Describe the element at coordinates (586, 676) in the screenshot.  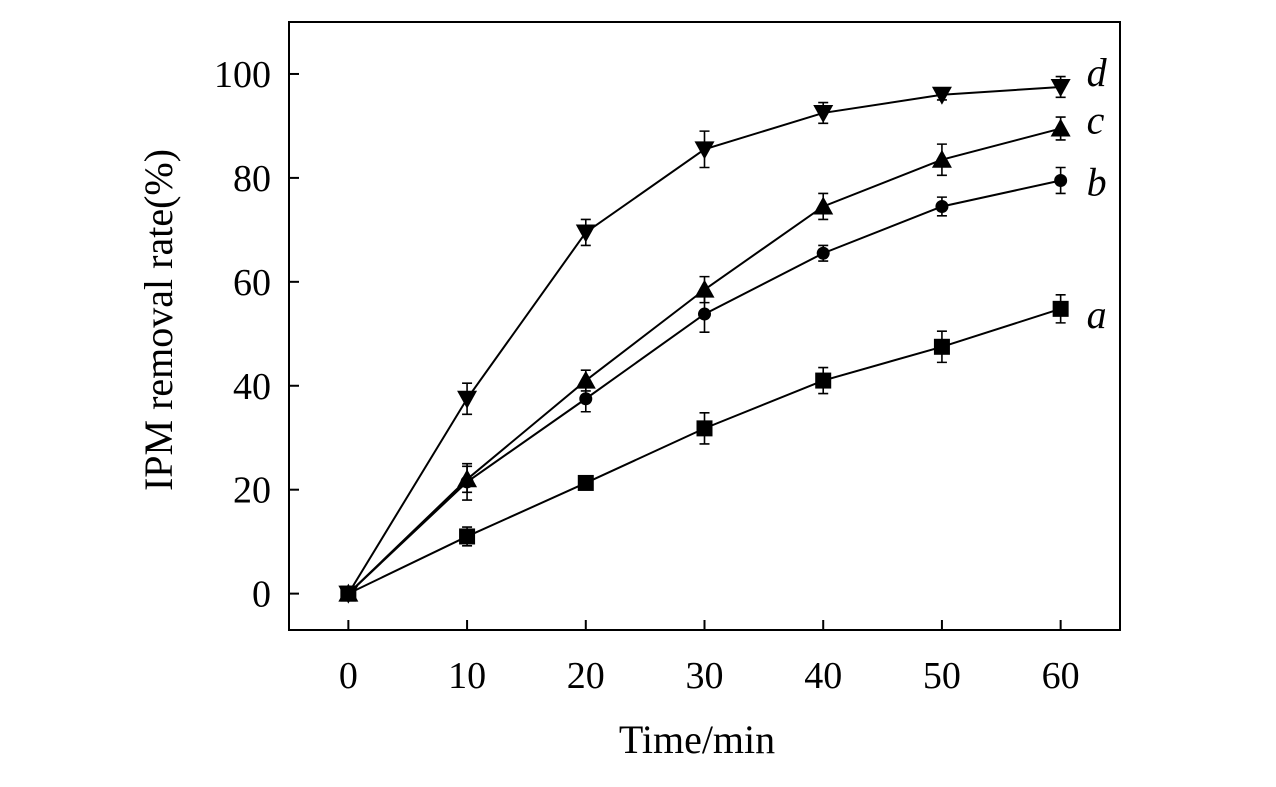
I see `x-tick-label: 20` at that location.